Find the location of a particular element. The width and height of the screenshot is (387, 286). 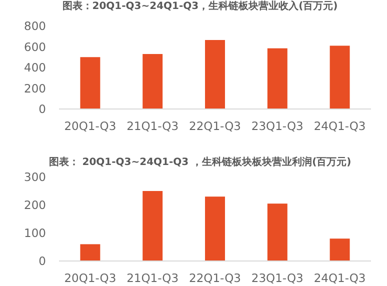

chart-title: 图表：20Q1-Q3~24Q1-Q3，生科链板块营业收入(百万元) is located at coordinates (200, 6).